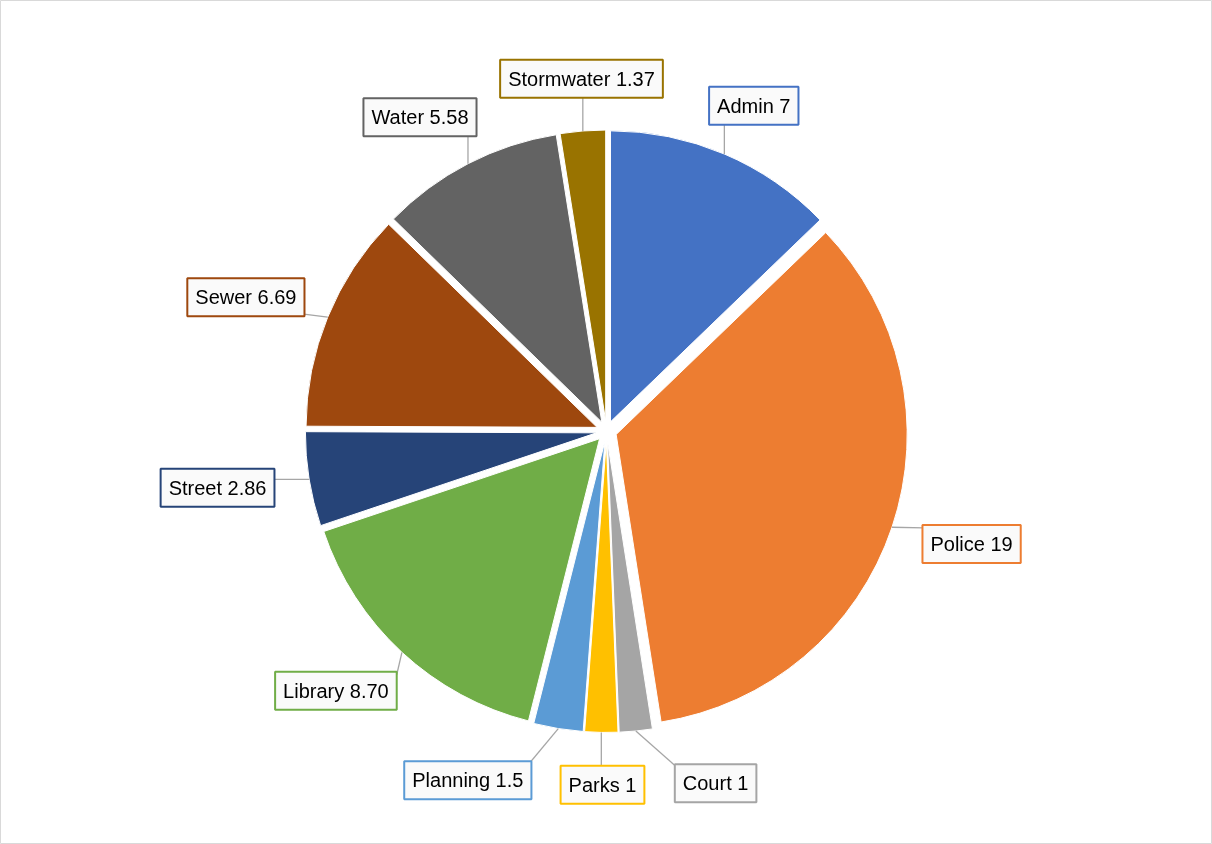 The width and height of the screenshot is (1212, 844). What do you see at coordinates (581, 78) in the screenshot?
I see `slice-label: Stormwater 1.37` at bounding box center [581, 78].